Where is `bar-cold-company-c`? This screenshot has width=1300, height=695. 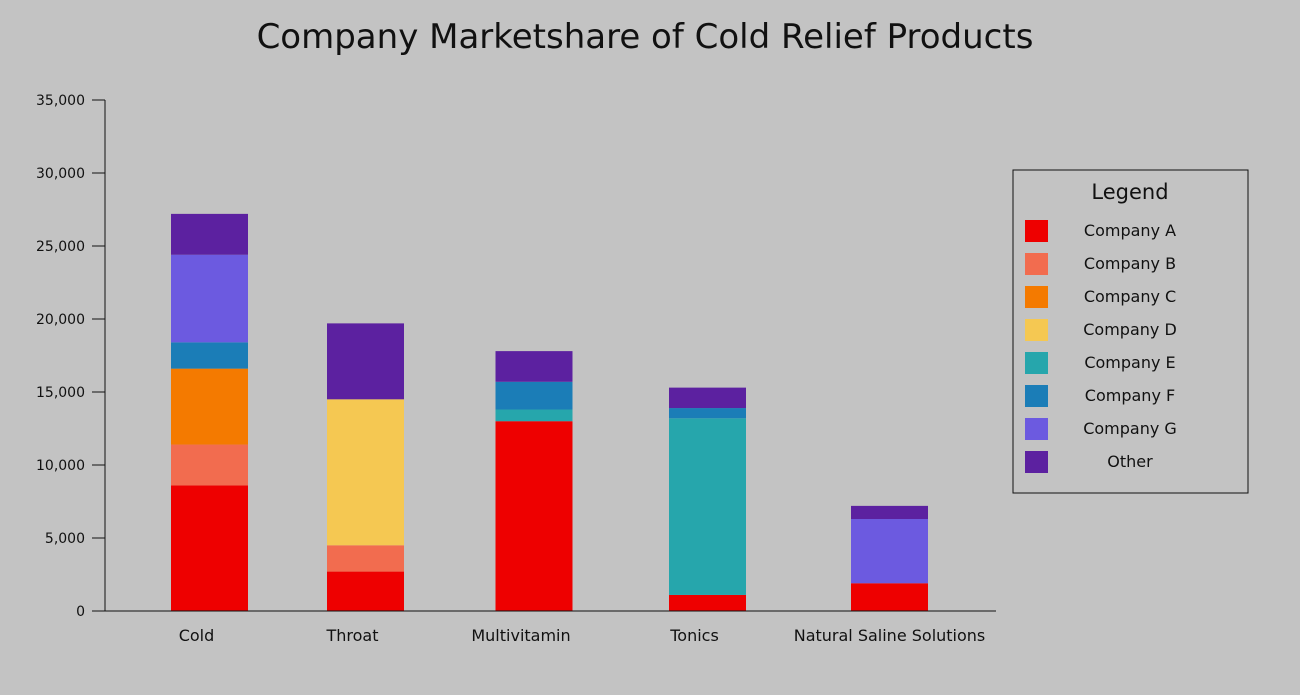 bar-cold-company-c is located at coordinates (209, 406).